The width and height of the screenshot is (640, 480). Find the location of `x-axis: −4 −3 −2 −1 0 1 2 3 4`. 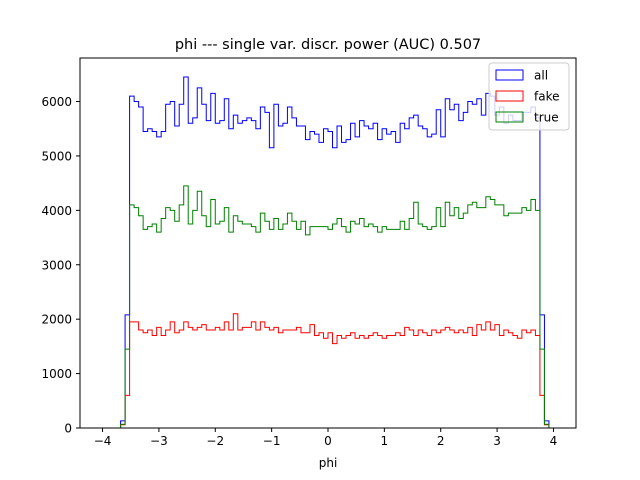

x-axis: −4 −3 −2 −1 0 1 2 3 4 is located at coordinates (326, 438).